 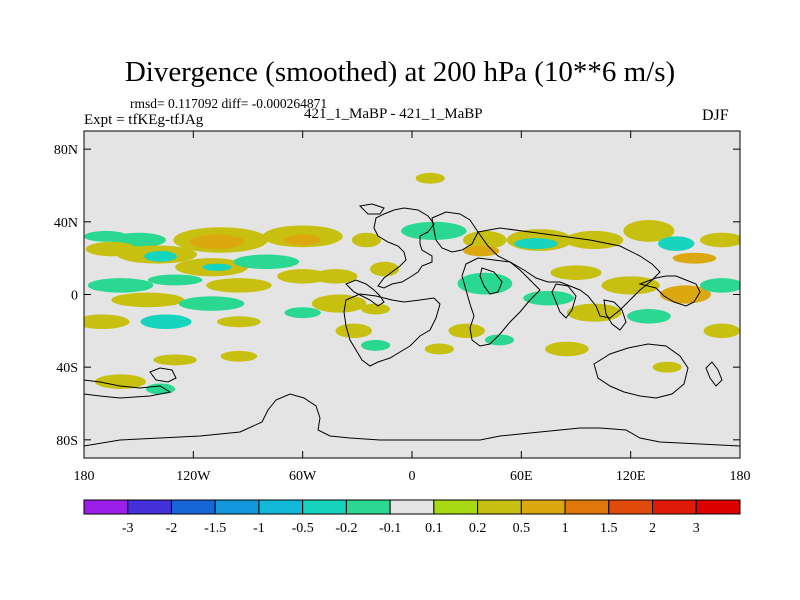 I want to click on antarctica-coastline, so click(x=412, y=420).